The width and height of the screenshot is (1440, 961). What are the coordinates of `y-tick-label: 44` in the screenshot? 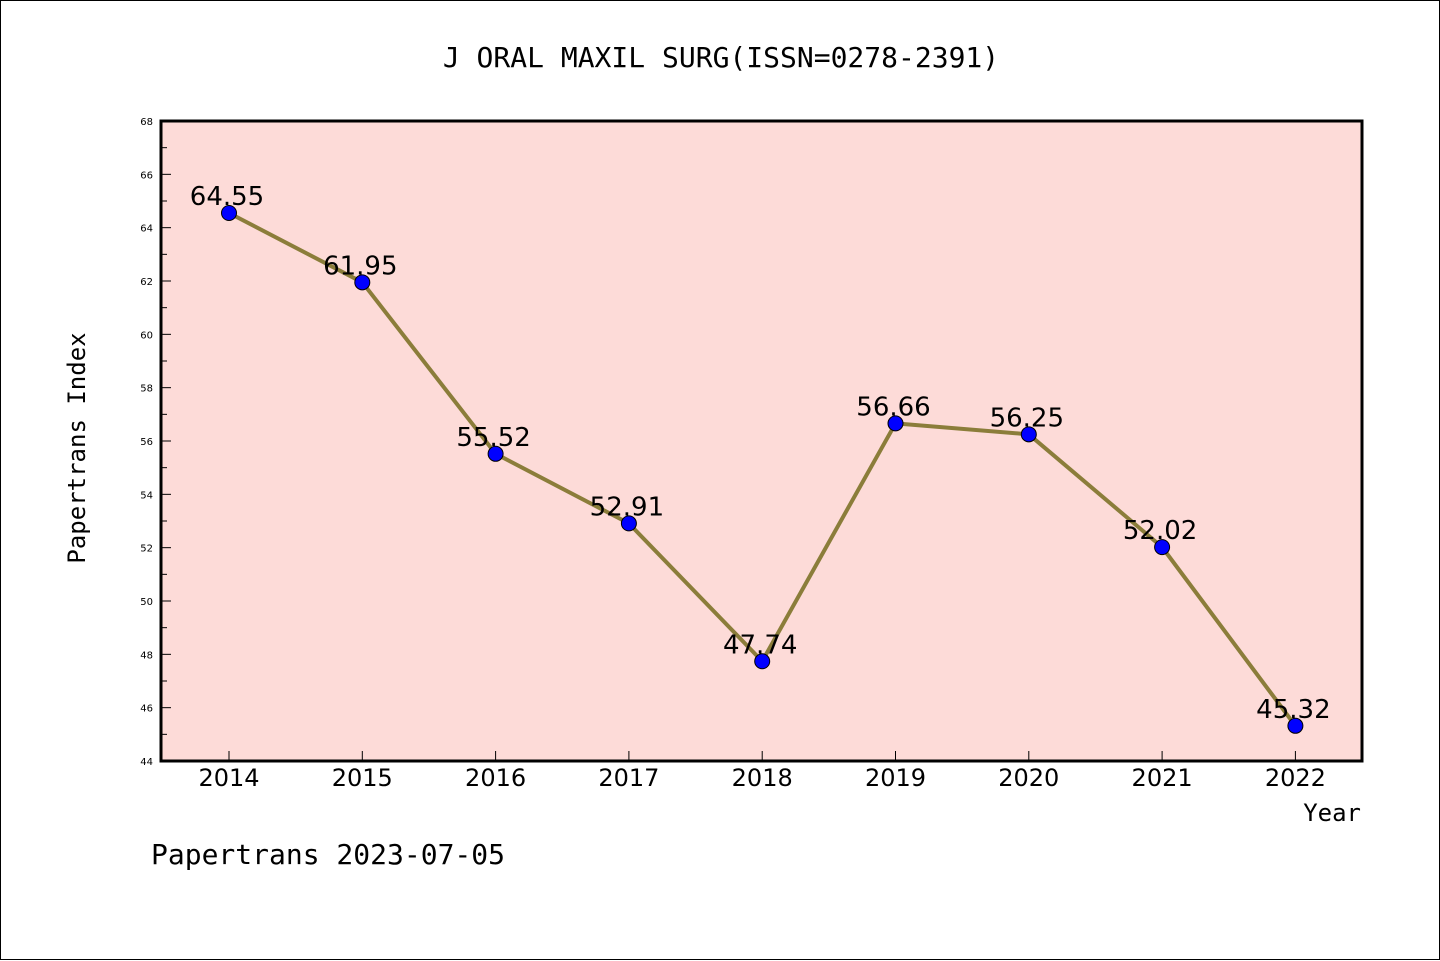 It's located at (146, 762).